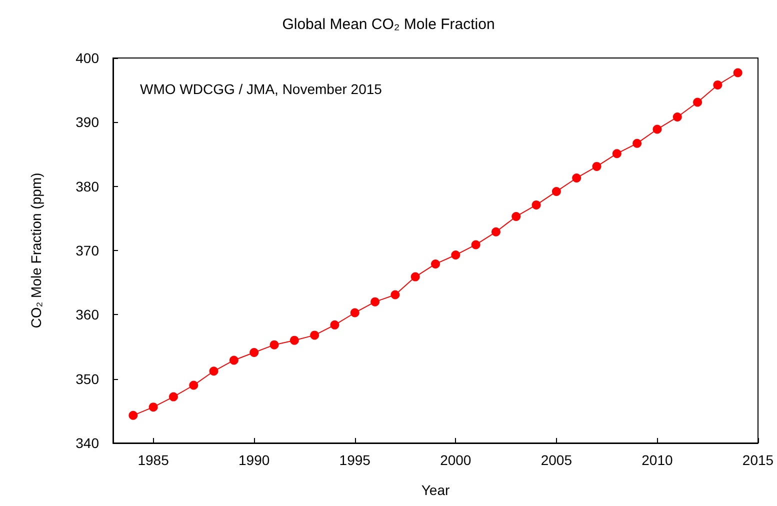 The height and width of the screenshot is (506, 777). Describe the element at coordinates (657, 460) in the screenshot. I see `x-tick-label: 2010` at that location.